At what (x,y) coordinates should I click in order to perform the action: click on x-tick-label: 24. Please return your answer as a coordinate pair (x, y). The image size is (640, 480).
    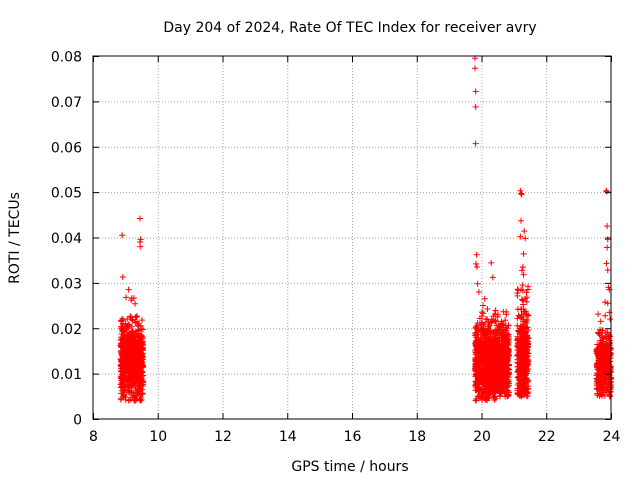
    Looking at the image, I should click on (612, 437).